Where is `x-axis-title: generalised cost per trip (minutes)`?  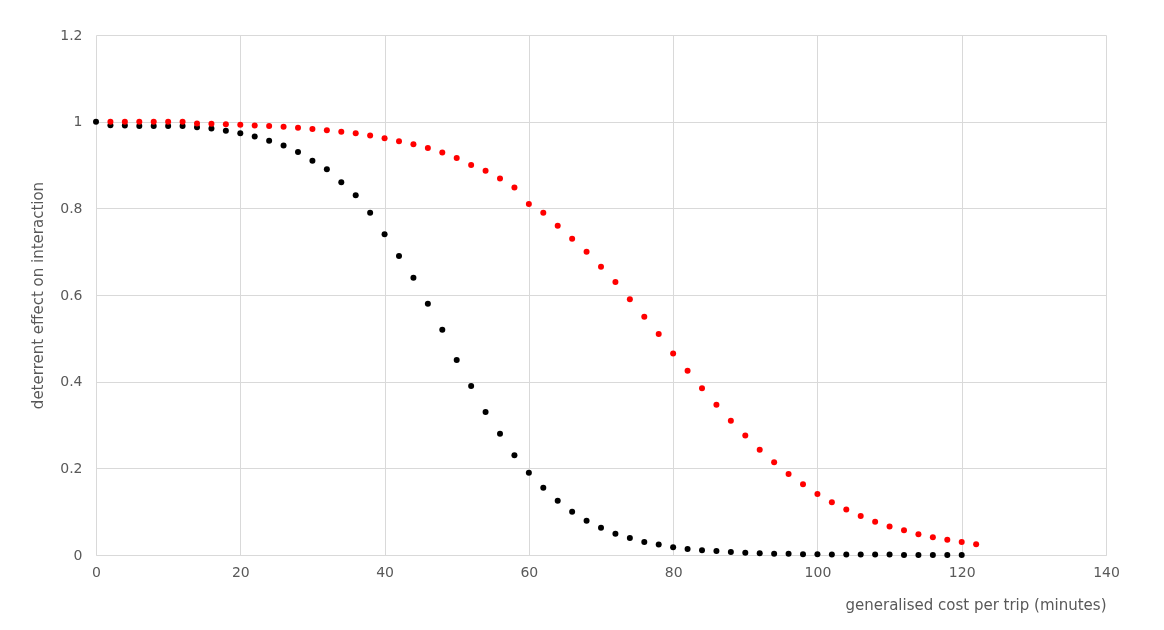
x-axis-title: generalised cost per trip (minutes) is located at coordinates (976, 604).